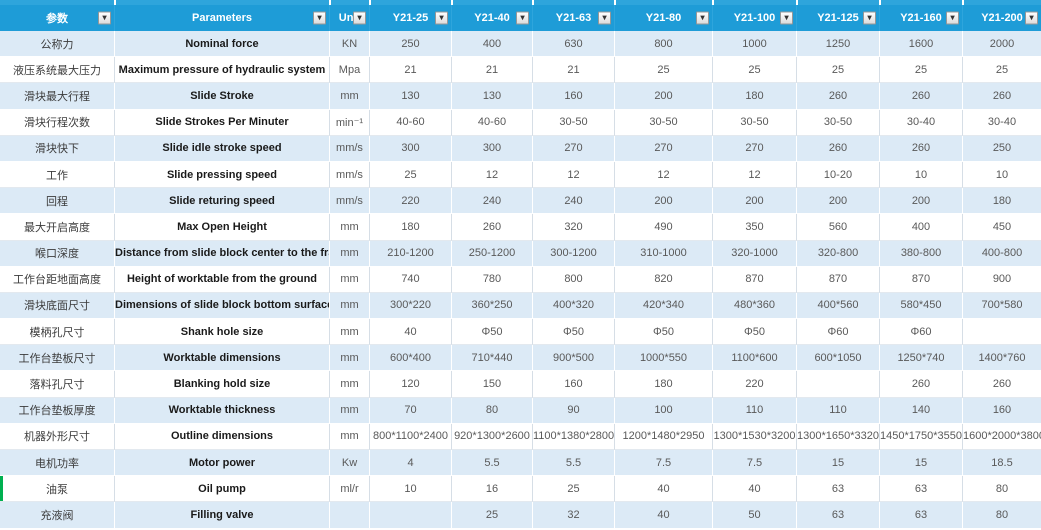 This screenshot has width=1041, height=530. Describe the element at coordinates (755, 358) in the screenshot. I see `cell-value-y21_100: 1100*600` at that location.